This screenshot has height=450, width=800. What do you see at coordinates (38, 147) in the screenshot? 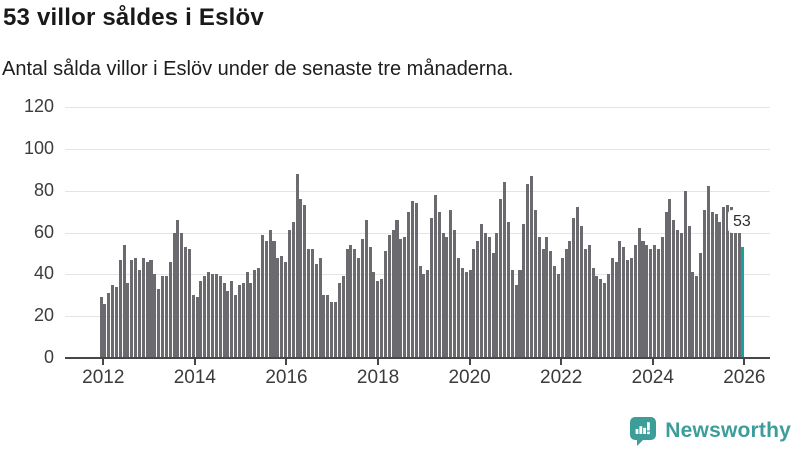
I see `y-axis-label: 100` at bounding box center [38, 147].